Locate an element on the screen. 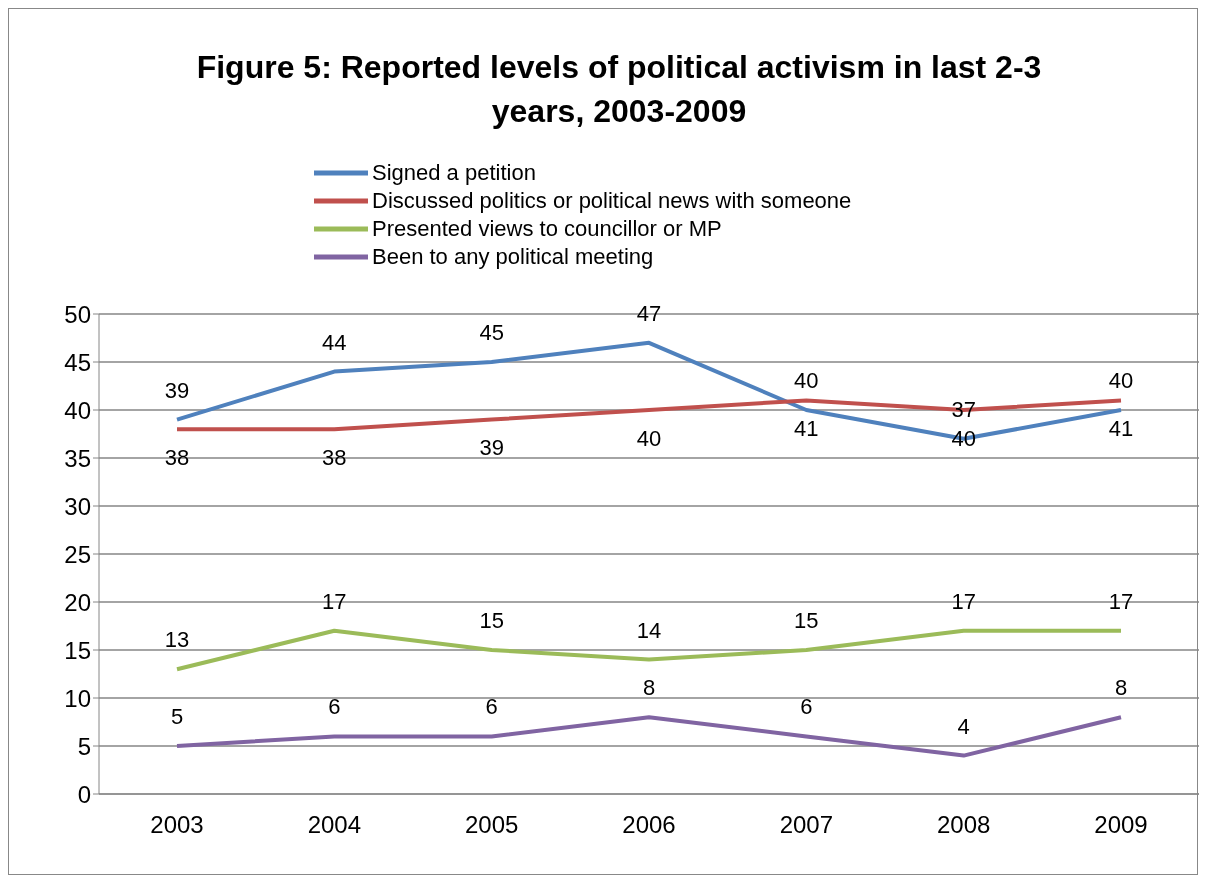  chart-title: Figure 5: Reported levels of political activism in last 2-3 years, 2003-2009 is located at coordinates (619, 89).